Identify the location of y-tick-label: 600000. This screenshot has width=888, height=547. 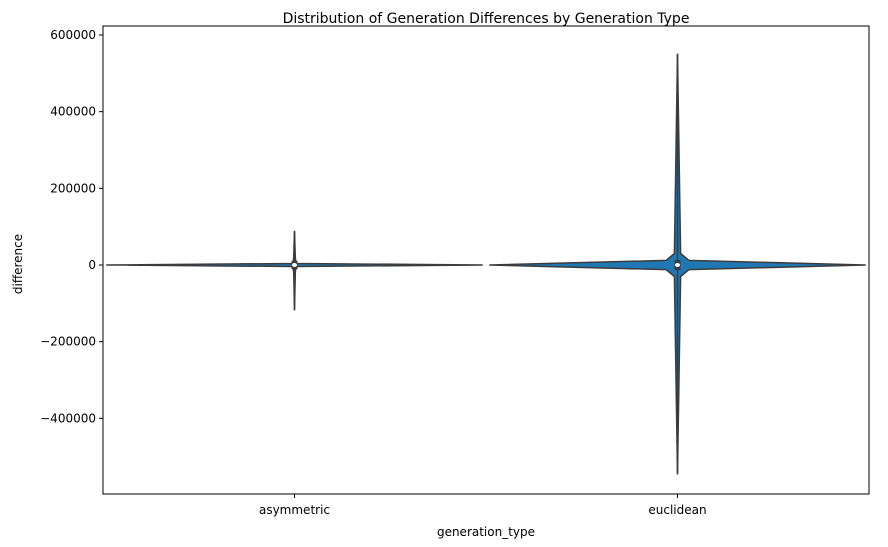
(73, 35).